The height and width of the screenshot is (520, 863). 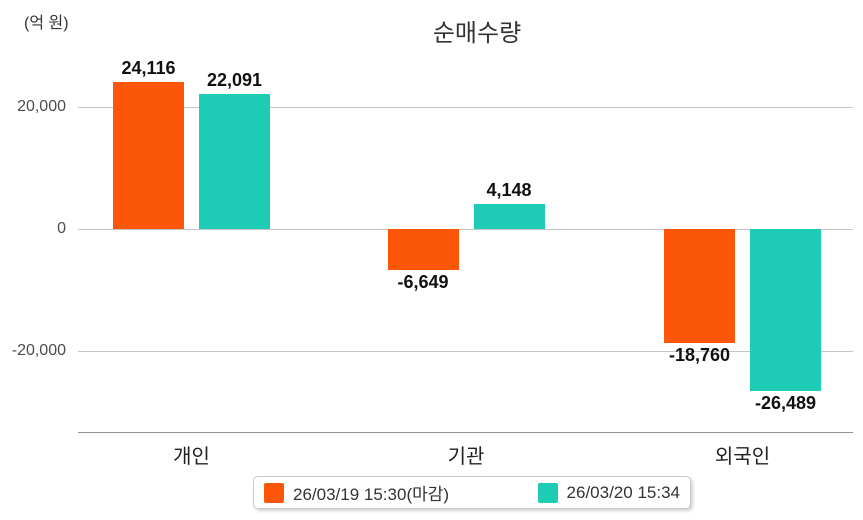 I want to click on legend-item-1: 26/03/19 15:30(마감), so click(x=356, y=492).